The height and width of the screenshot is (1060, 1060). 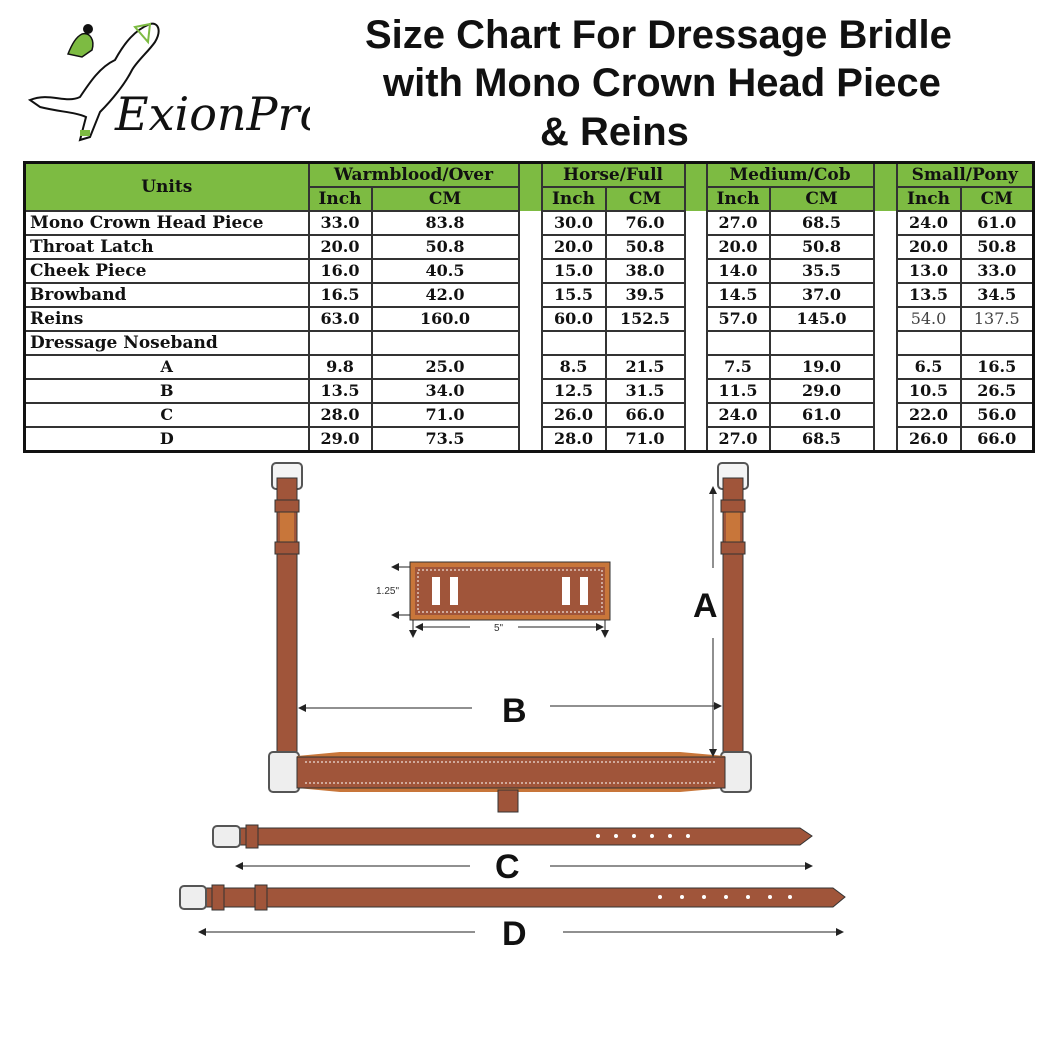 What do you see at coordinates (529, 343) in the screenshot?
I see `table-row: Dressage Noseband` at bounding box center [529, 343].